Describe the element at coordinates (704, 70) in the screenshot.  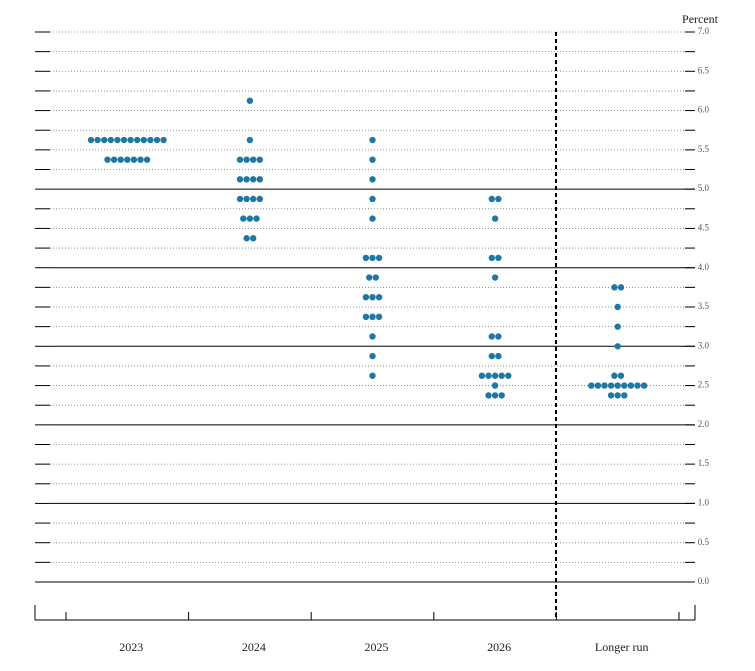
I see `y-tick-label: 6.5` at that location.